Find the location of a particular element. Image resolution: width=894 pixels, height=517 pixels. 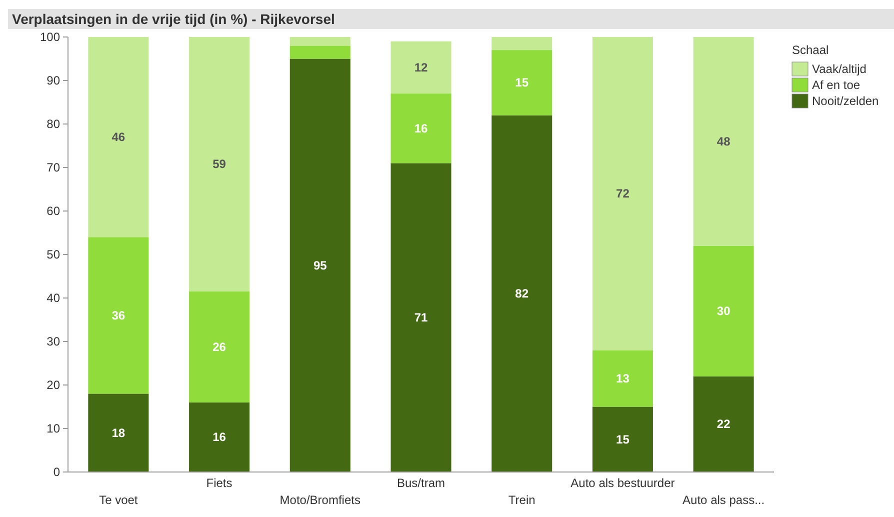

x-tick-label: Auto als bestuurder is located at coordinates (622, 483).